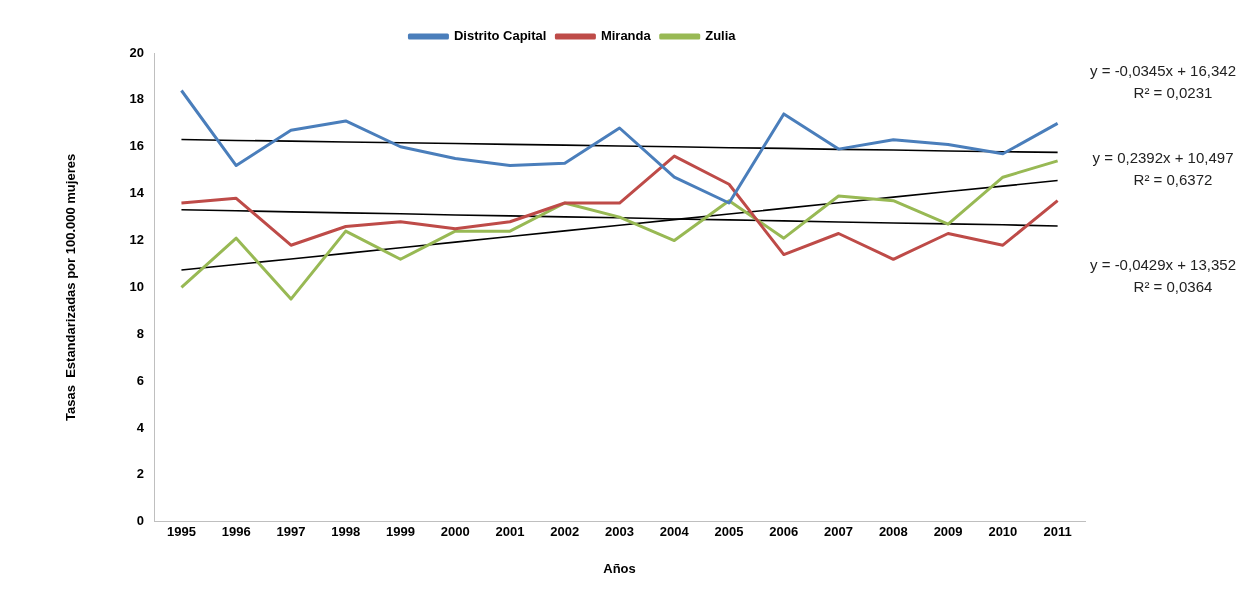 Image resolution: width=1245 pixels, height=601 pixels. What do you see at coordinates (619, 532) in the screenshot?
I see `x-tick-label: 2003` at bounding box center [619, 532].